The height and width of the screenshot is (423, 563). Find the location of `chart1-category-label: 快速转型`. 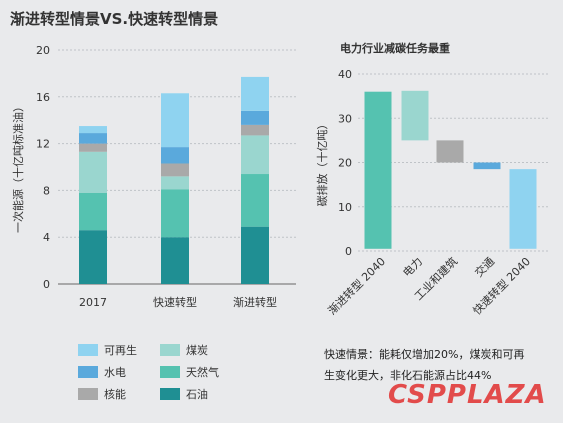

chart1-category-label: 快速转型 is located at coordinates (175, 302).